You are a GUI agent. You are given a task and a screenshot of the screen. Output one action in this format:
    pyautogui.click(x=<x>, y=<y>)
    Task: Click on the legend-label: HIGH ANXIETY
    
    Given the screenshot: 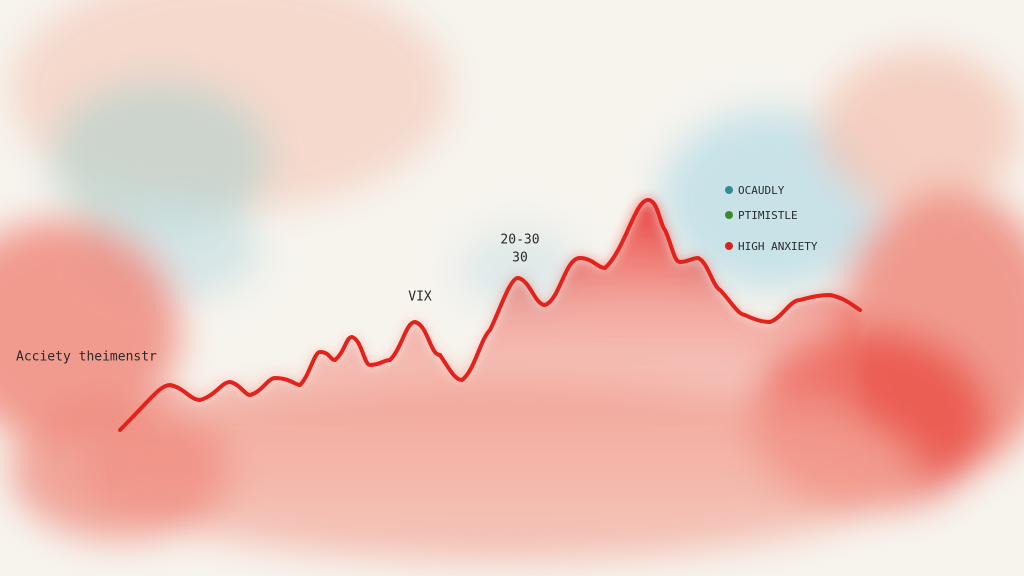 What is the action you would take?
    pyautogui.click(x=778, y=246)
    